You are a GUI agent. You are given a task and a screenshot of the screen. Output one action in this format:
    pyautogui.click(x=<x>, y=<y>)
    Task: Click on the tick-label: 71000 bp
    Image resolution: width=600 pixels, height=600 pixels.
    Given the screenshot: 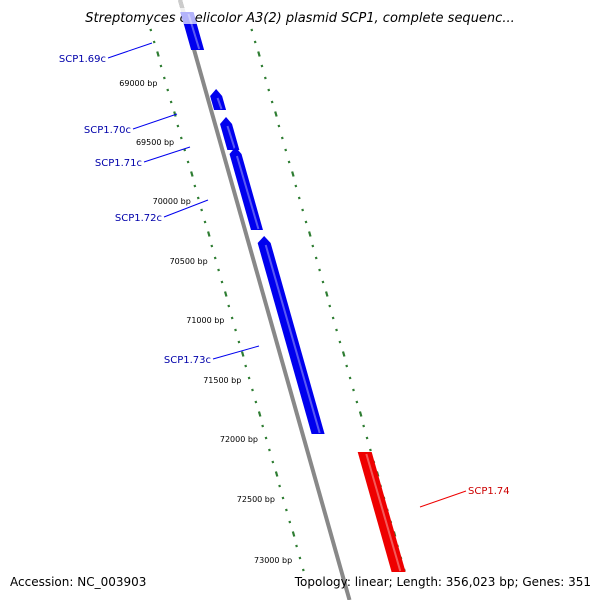 What is the action you would take?
    pyautogui.click(x=205, y=320)
    